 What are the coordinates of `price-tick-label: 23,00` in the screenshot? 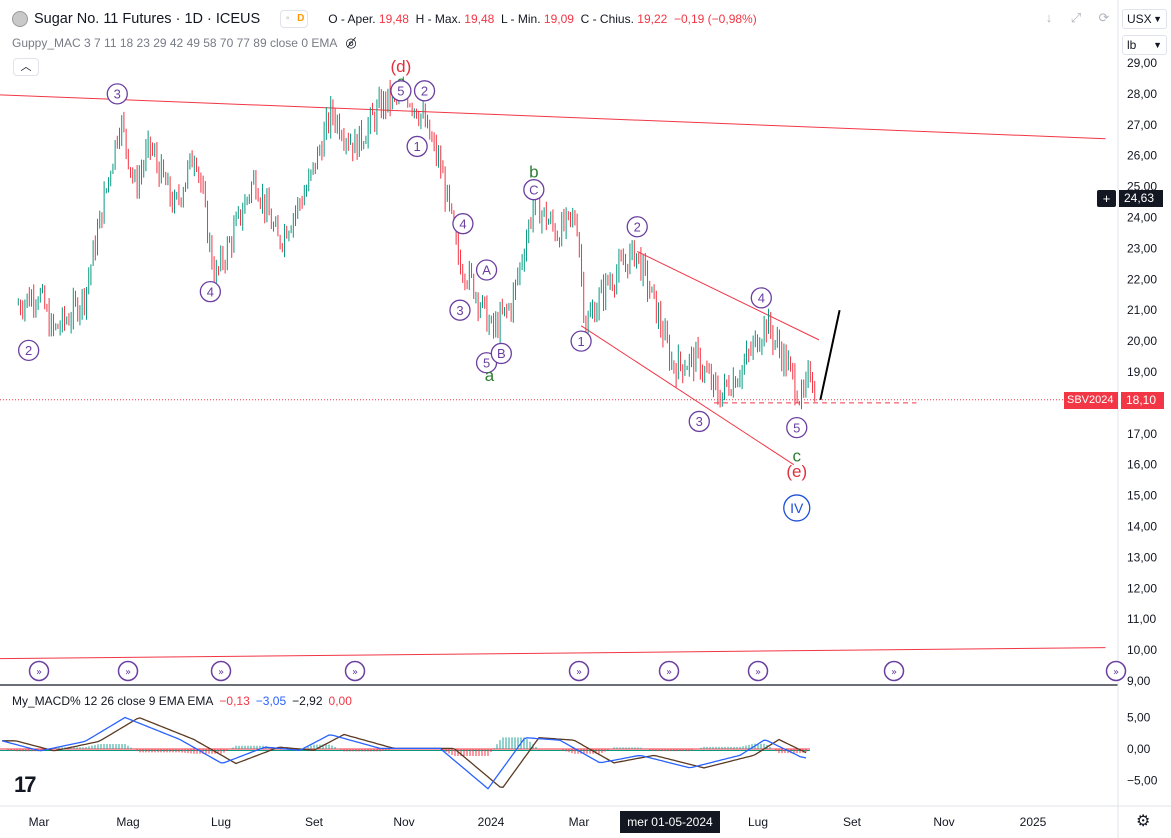 It's located at (1142, 248).